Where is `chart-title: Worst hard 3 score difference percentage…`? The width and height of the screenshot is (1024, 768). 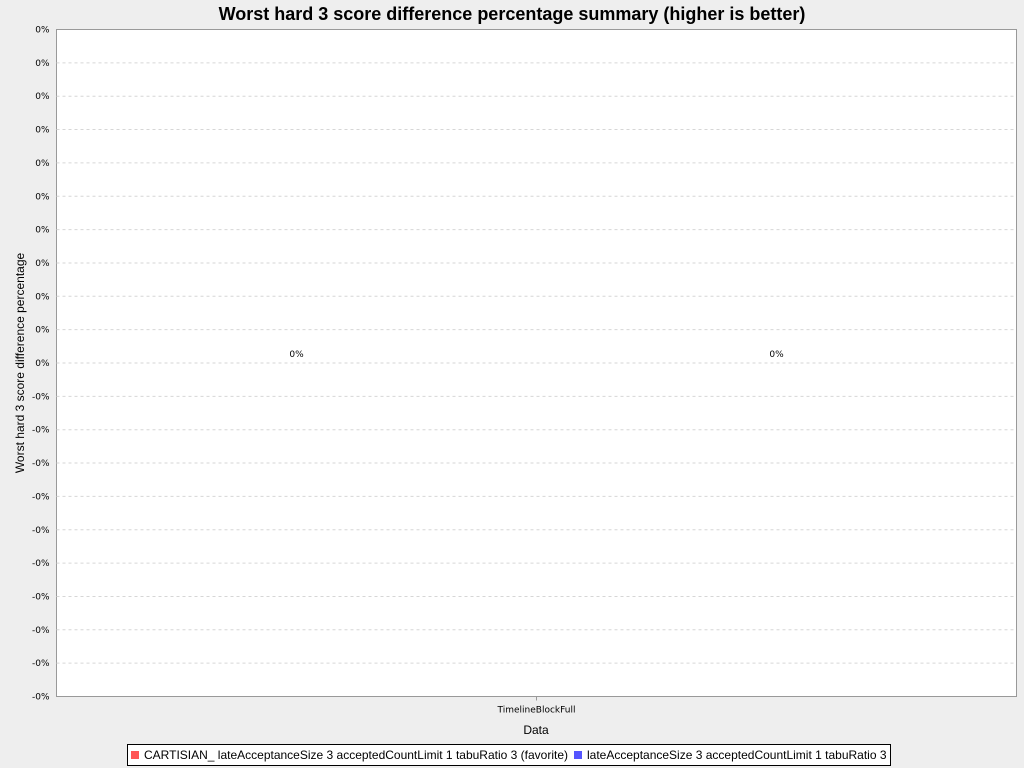 chart-title: Worst hard 3 score difference percentage… is located at coordinates (512, 14).